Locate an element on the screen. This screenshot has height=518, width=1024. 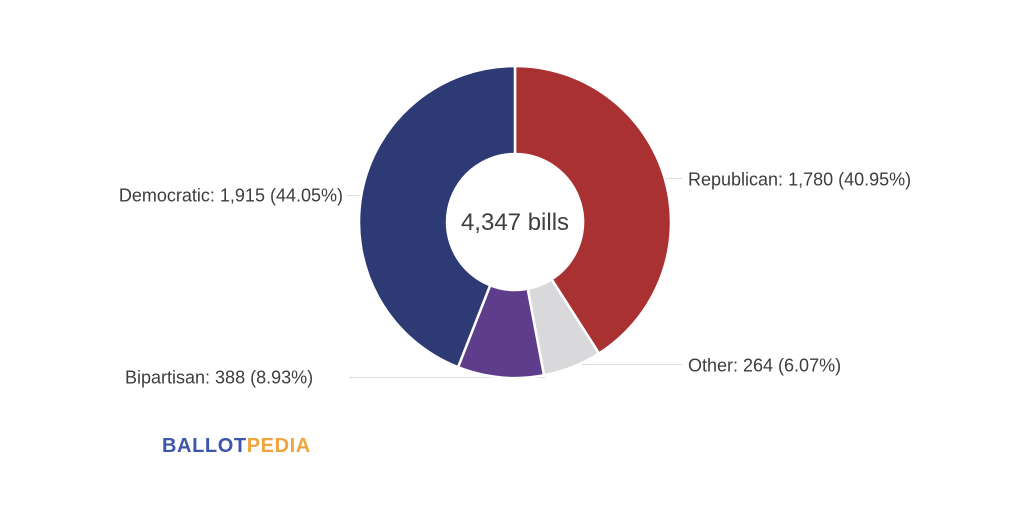
connector-other is located at coordinates (626, 364).